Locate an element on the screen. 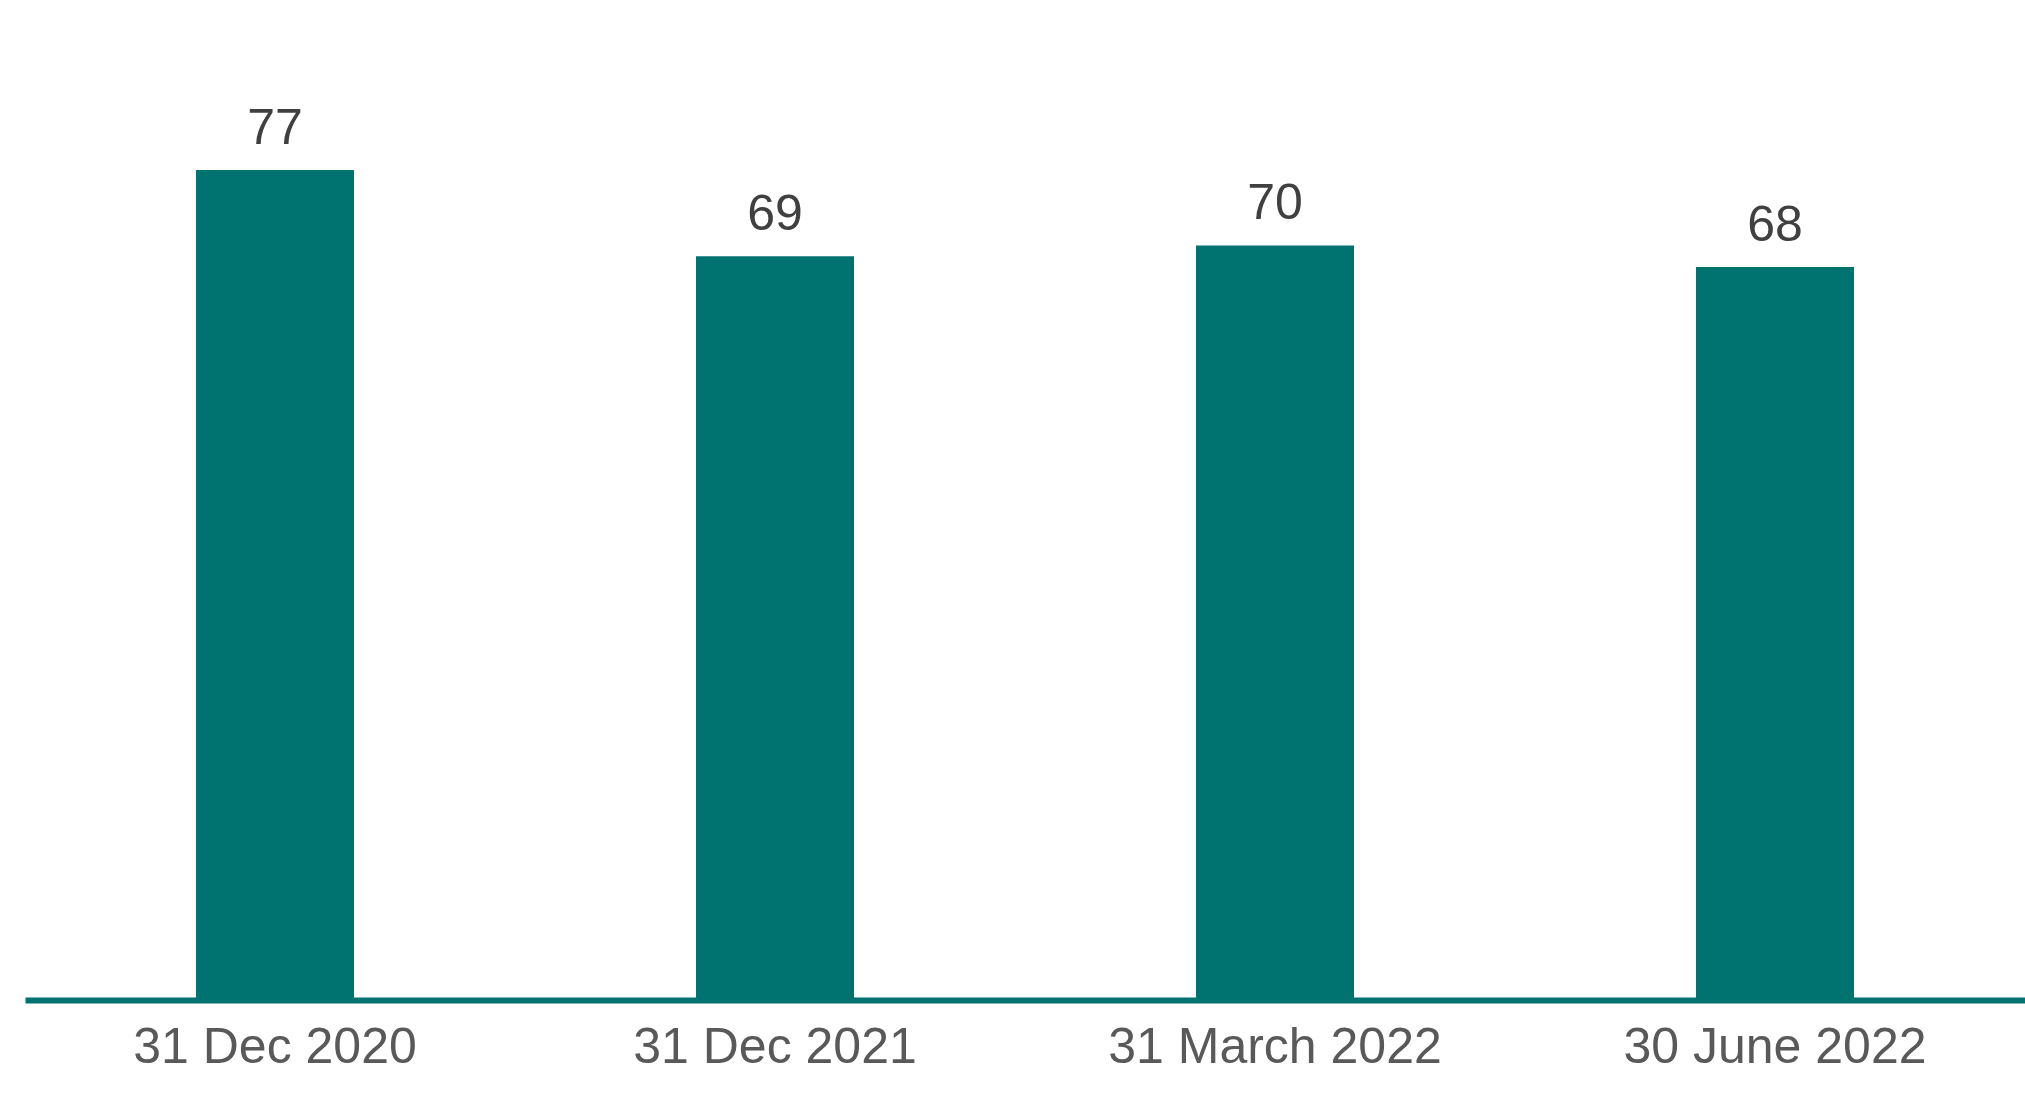 This screenshot has height=1110, width=2025. data-label: 70 is located at coordinates (1275, 202).